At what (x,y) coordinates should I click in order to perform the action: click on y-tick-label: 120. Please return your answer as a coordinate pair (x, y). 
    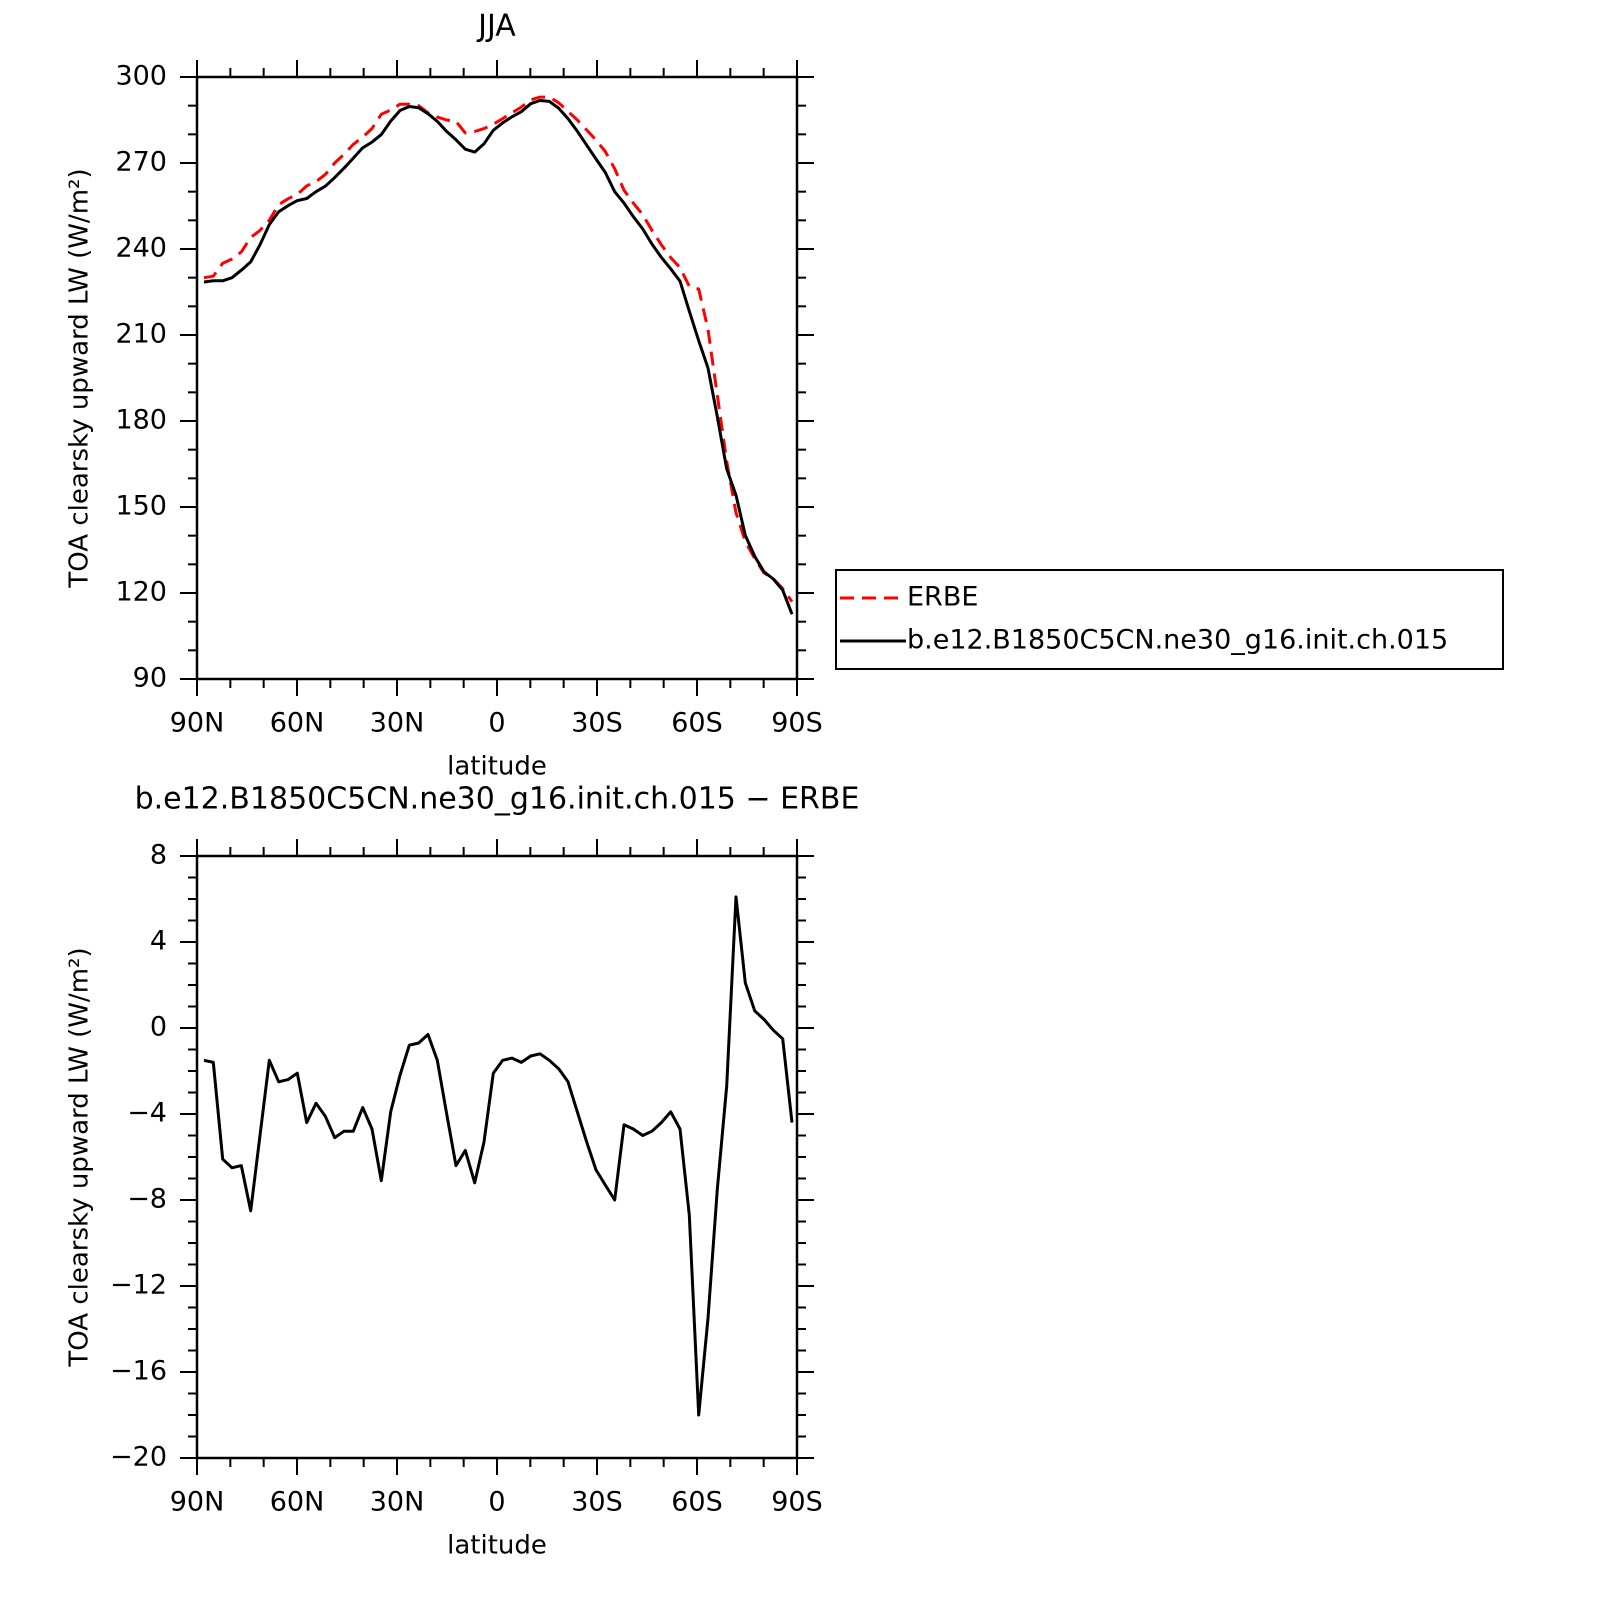
    Looking at the image, I should click on (141, 592).